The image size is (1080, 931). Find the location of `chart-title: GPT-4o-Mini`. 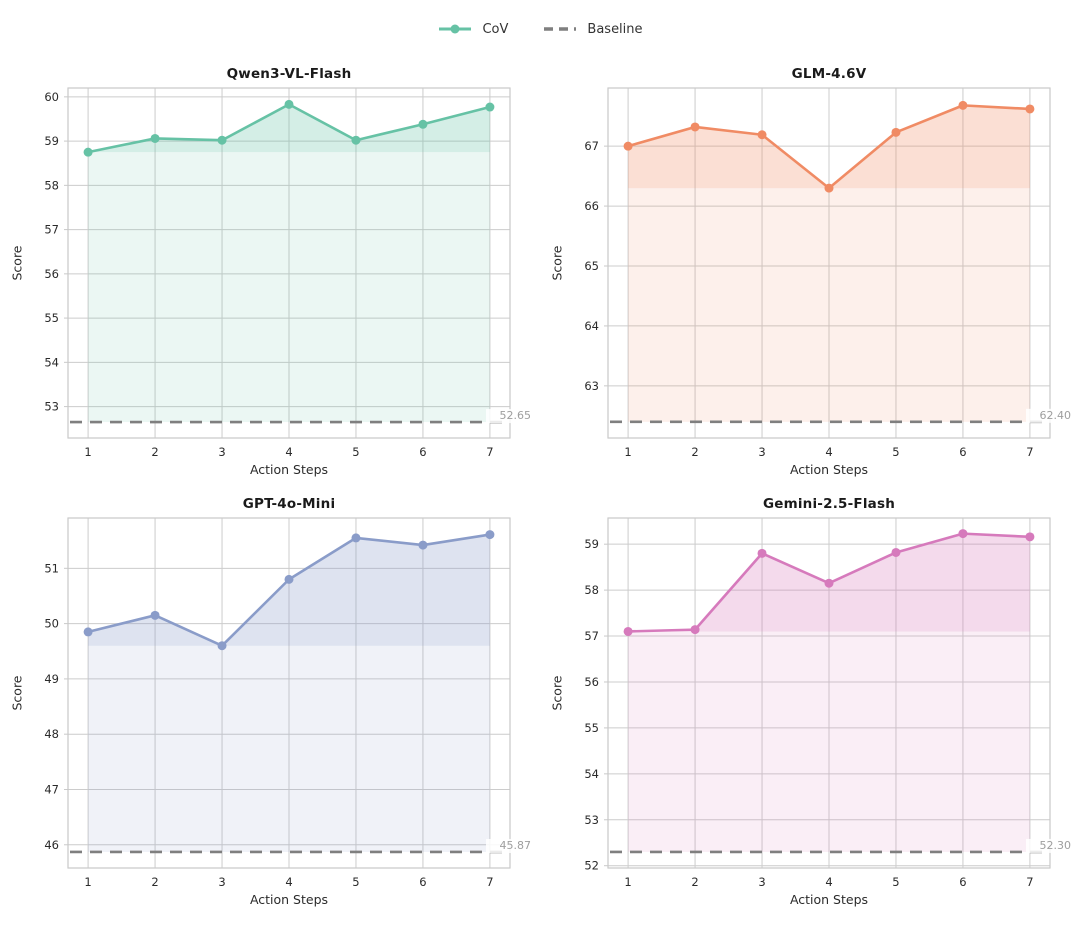

chart-title: GPT-4o-Mini is located at coordinates (289, 504).